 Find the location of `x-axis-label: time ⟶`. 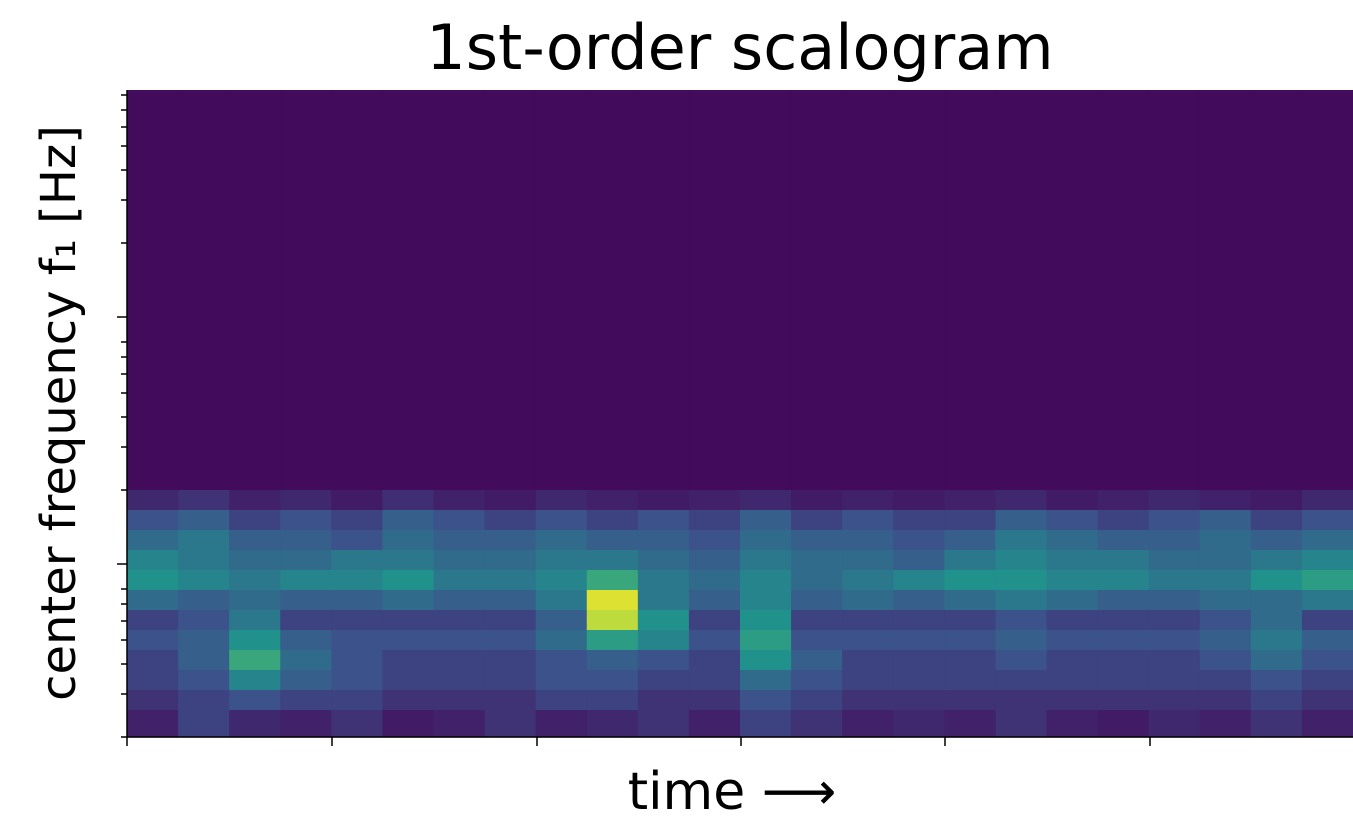

x-axis-label: time ⟶ is located at coordinates (732, 792).